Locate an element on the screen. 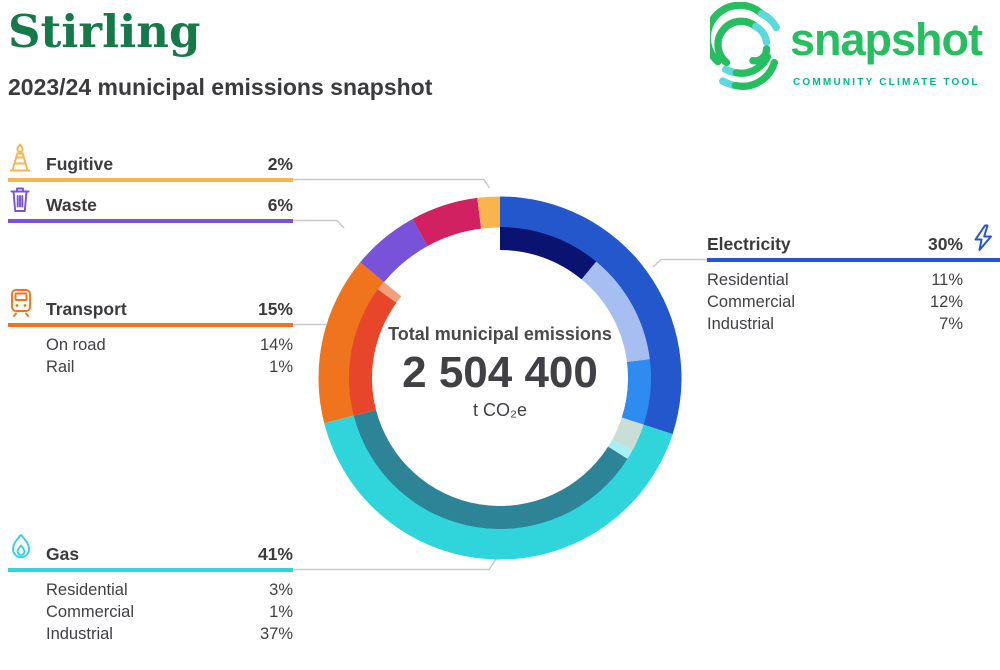 Image resolution: width=1000 pixels, height=670 pixels. gas-underline is located at coordinates (150, 570).